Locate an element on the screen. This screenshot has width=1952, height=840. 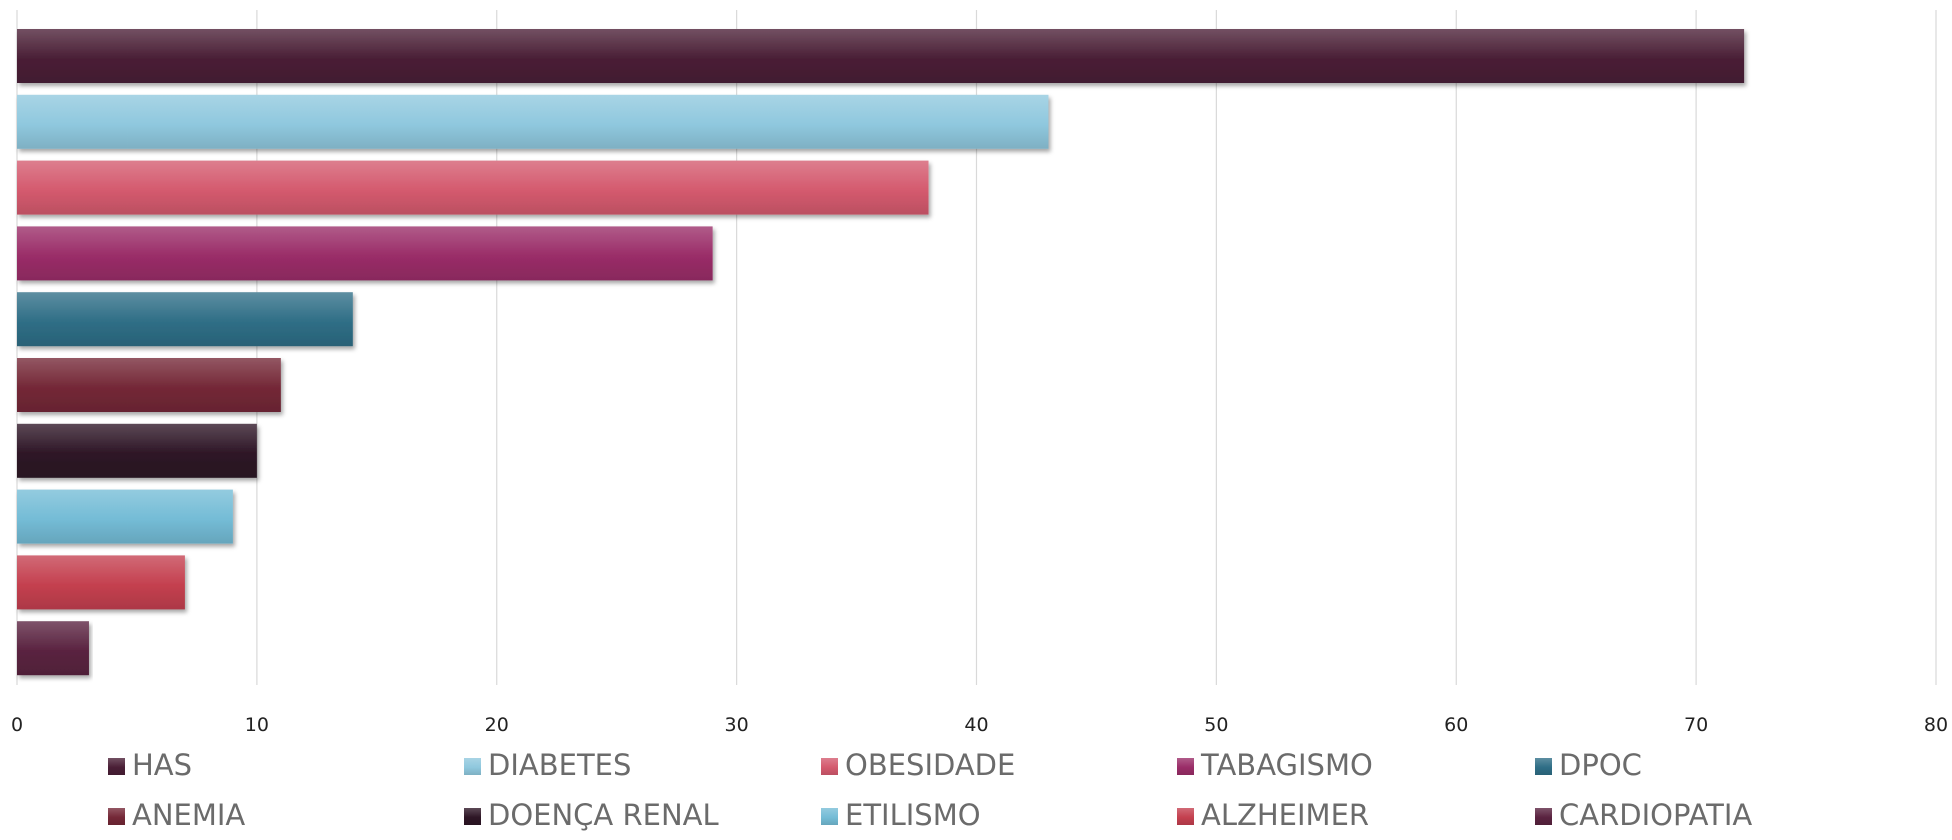
x-tick-label-70: 70 is located at coordinates (1696, 725).